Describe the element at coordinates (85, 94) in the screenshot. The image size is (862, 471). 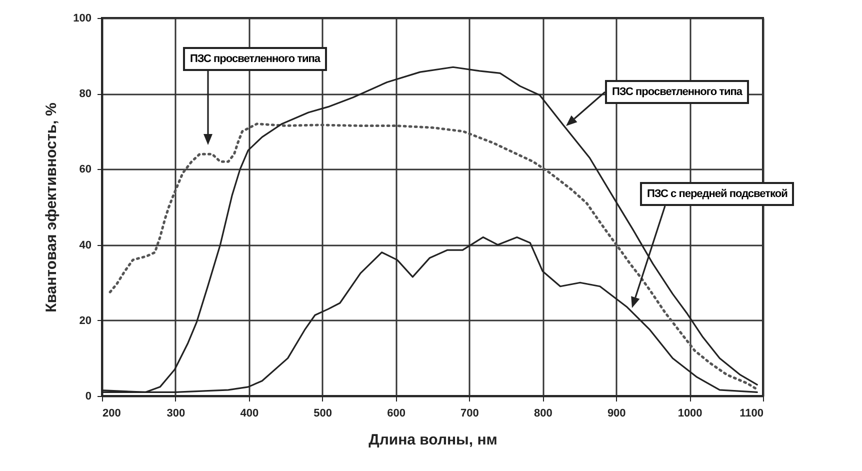
I see `y-tick-label: 80` at that location.